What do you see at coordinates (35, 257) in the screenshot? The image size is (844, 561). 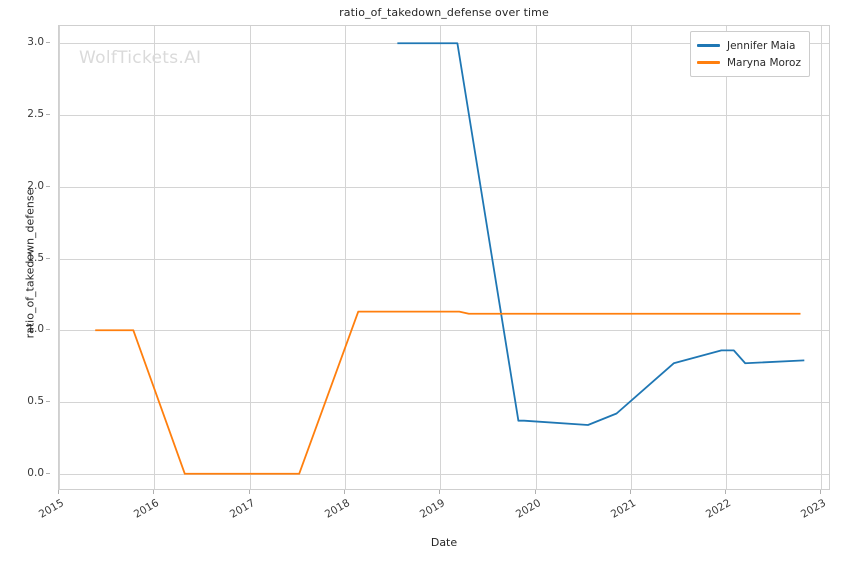 I see `y-tick-label: 1.5` at bounding box center [35, 257].